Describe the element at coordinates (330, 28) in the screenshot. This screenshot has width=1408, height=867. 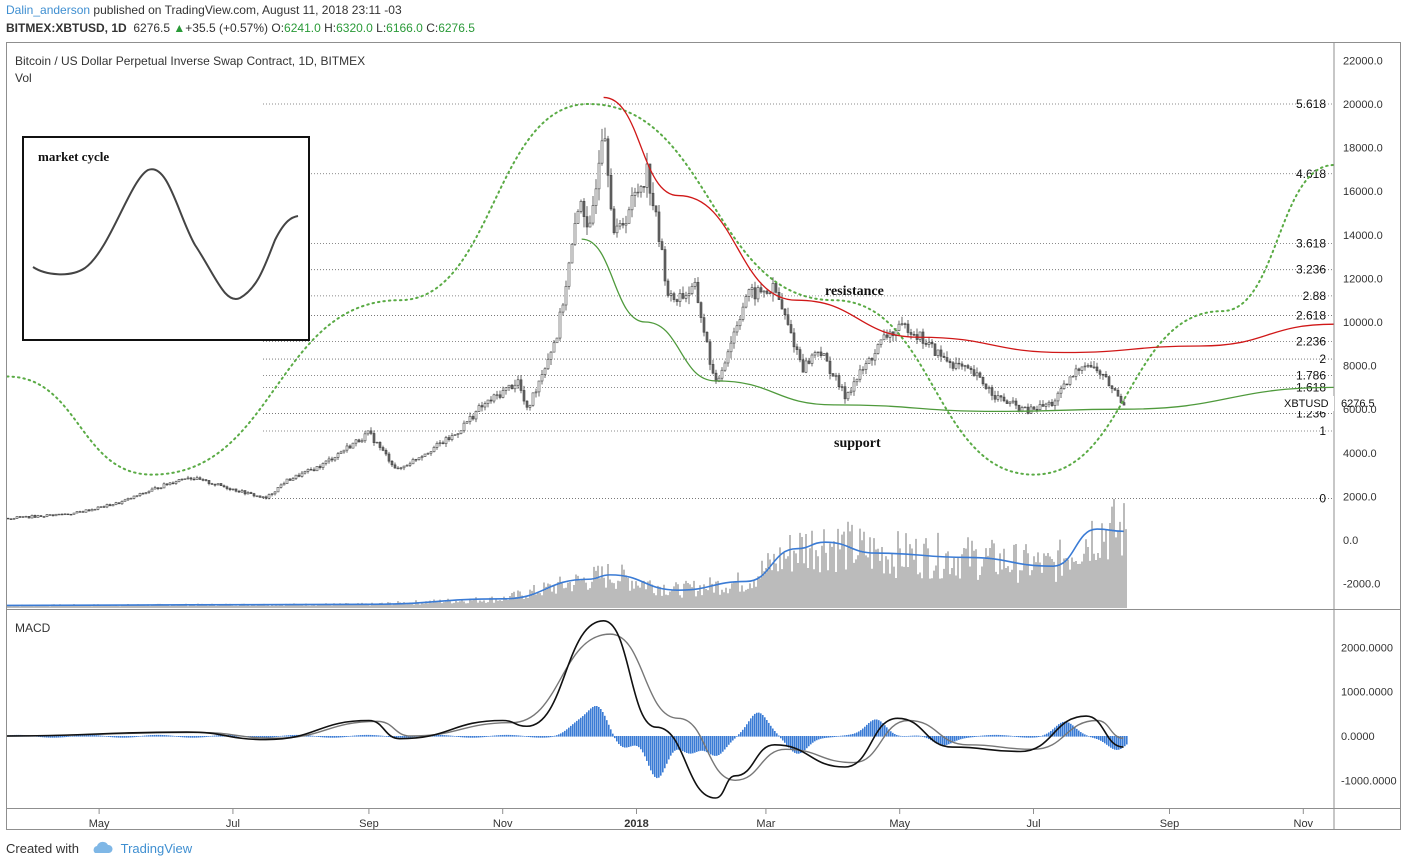
I see `high-label: H:` at that location.